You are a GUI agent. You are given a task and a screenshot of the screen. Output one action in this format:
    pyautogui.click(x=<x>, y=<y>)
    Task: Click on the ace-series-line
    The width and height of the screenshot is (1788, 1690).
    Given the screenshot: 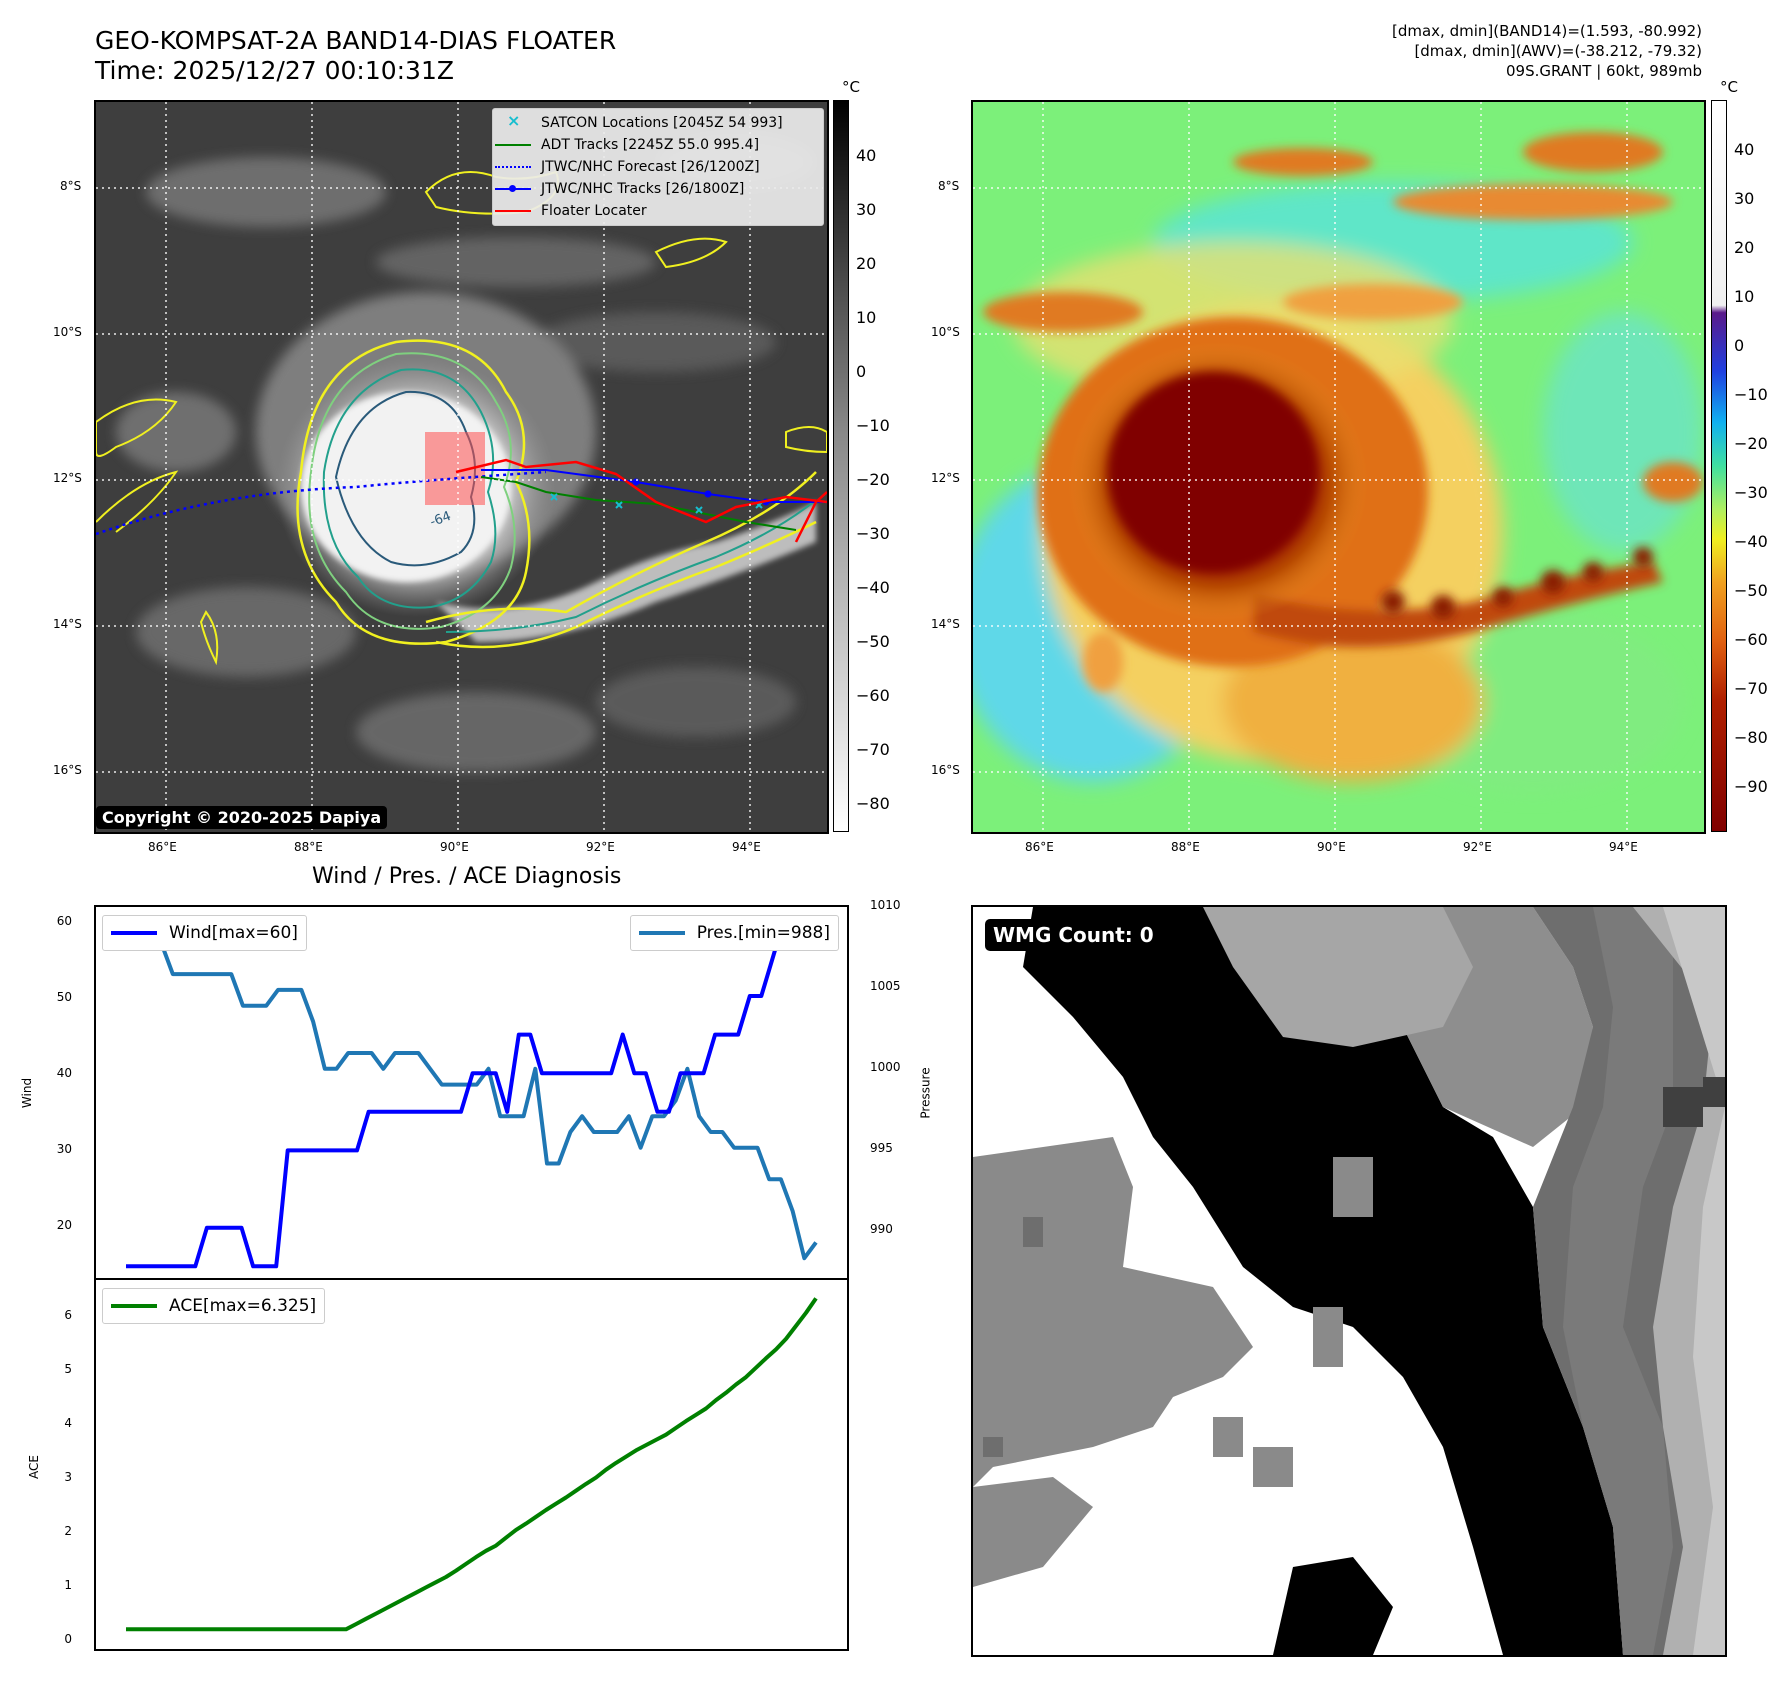 What is the action you would take?
    pyautogui.click(x=472, y=1464)
    